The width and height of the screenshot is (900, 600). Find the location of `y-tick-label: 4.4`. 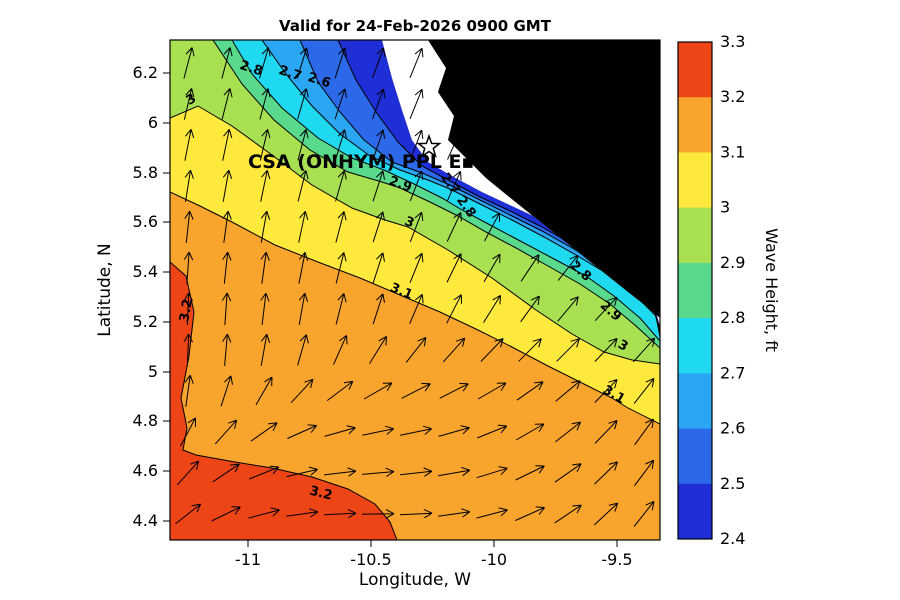

y-tick-label: 4.4 is located at coordinates (145, 520).